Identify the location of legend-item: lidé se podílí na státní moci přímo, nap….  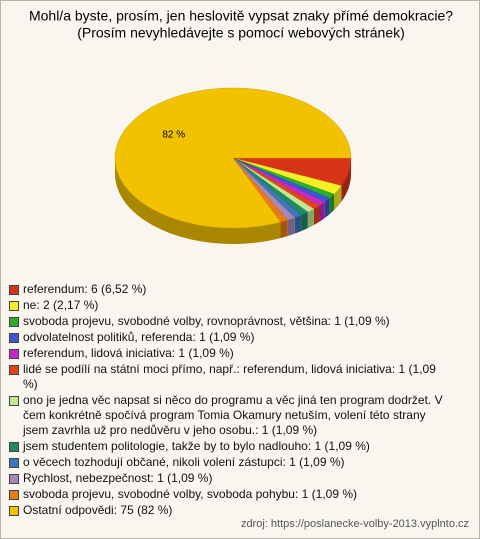
(229, 377).